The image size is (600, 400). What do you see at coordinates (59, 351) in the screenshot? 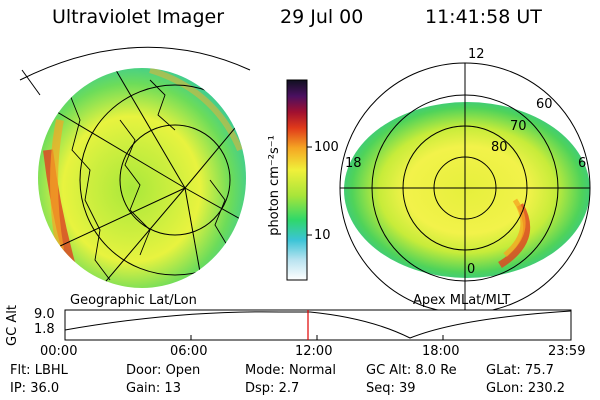
I see `alt-xtick-0000: 00:00` at bounding box center [59, 351].